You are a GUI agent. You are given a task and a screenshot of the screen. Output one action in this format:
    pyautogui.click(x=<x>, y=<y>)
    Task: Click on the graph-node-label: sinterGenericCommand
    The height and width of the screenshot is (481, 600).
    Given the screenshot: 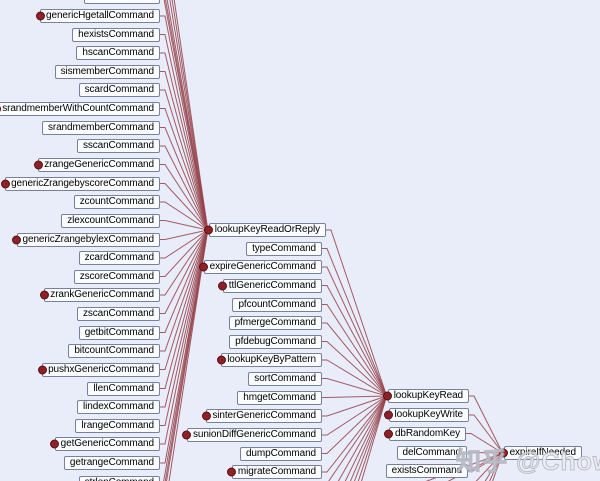 What is the action you would take?
    pyautogui.click(x=264, y=415)
    